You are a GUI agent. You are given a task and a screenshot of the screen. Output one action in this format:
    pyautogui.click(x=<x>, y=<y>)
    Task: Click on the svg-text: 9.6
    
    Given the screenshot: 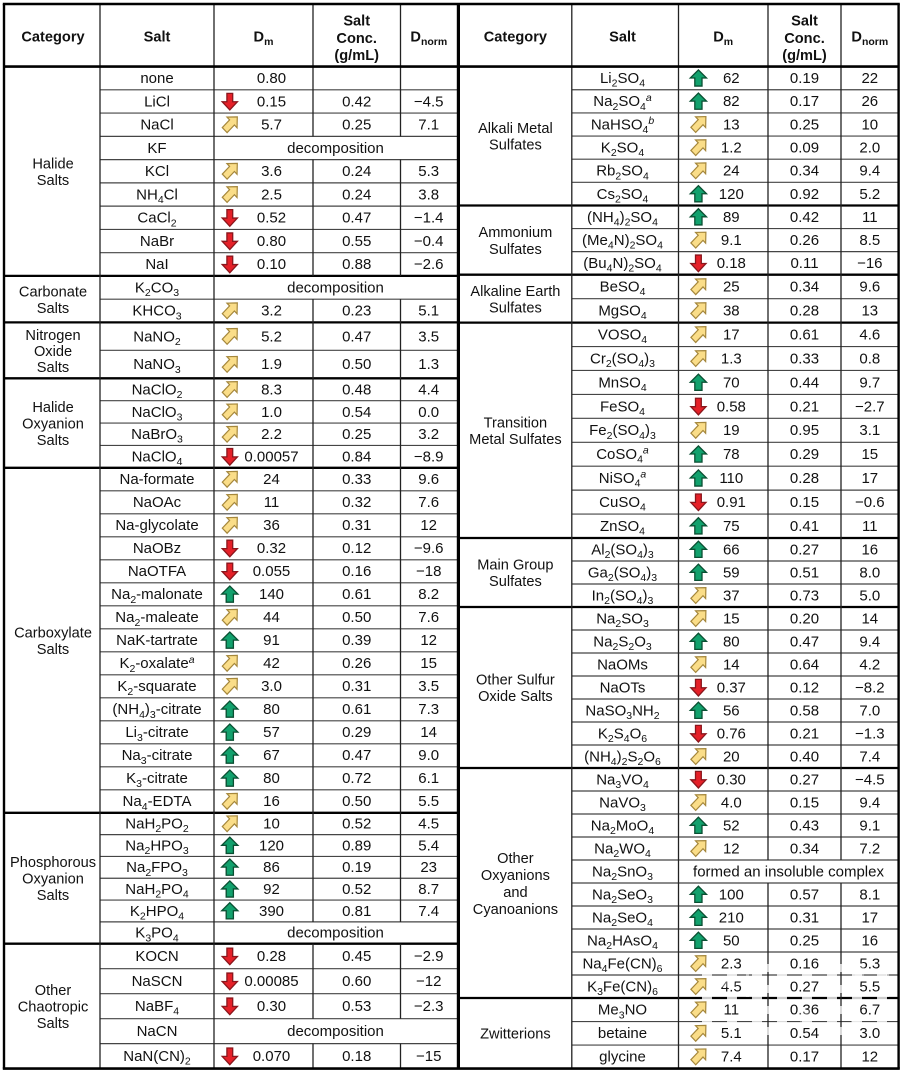 What is the action you would take?
    pyautogui.click(x=428, y=479)
    